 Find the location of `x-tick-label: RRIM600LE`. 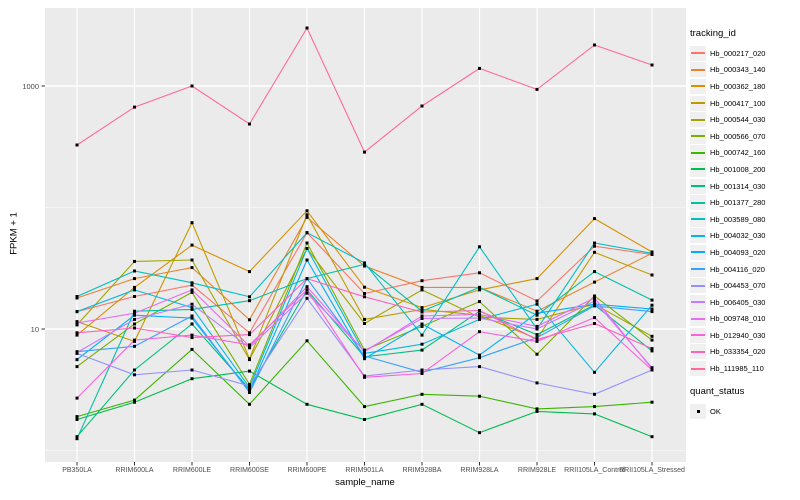

x-tick-label: RRIM600LE is located at coordinates (192, 470).